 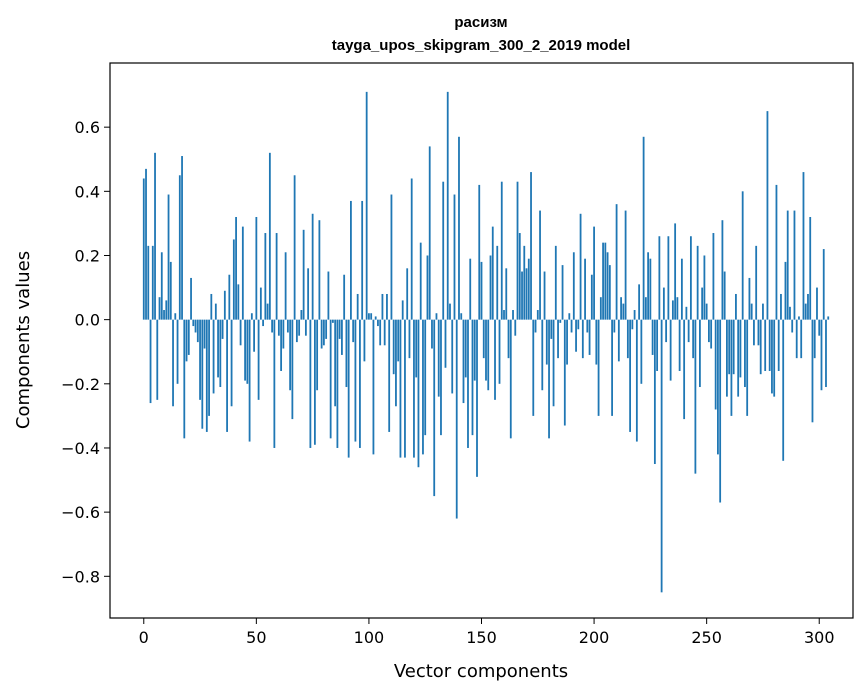 What do you see at coordinates (369, 637) in the screenshot?
I see `x-tick-label: 100` at bounding box center [369, 637].